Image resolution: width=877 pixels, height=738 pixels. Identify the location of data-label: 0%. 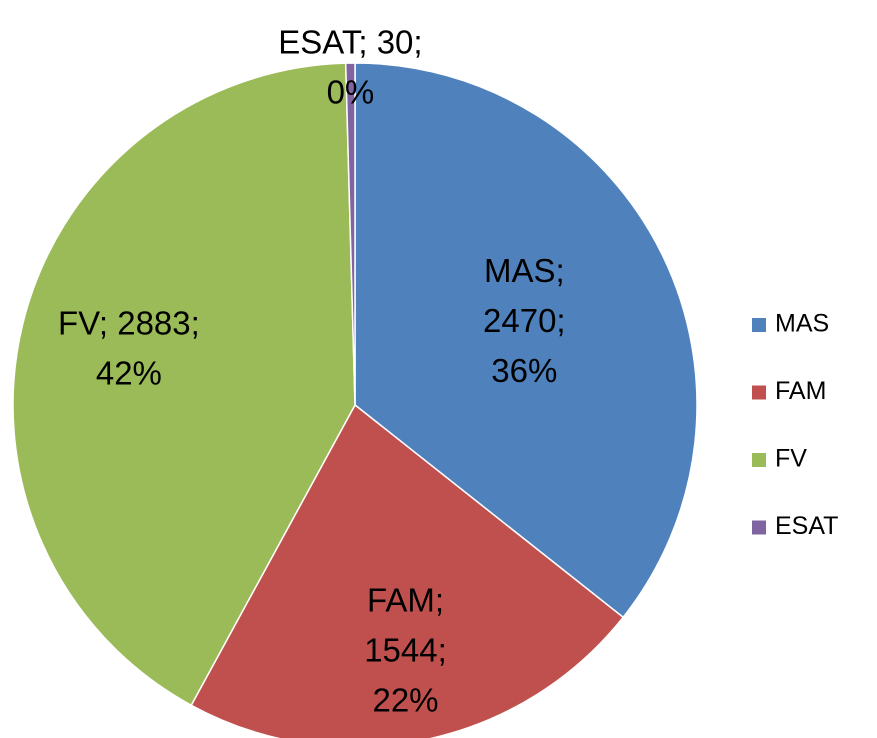
(351, 92).